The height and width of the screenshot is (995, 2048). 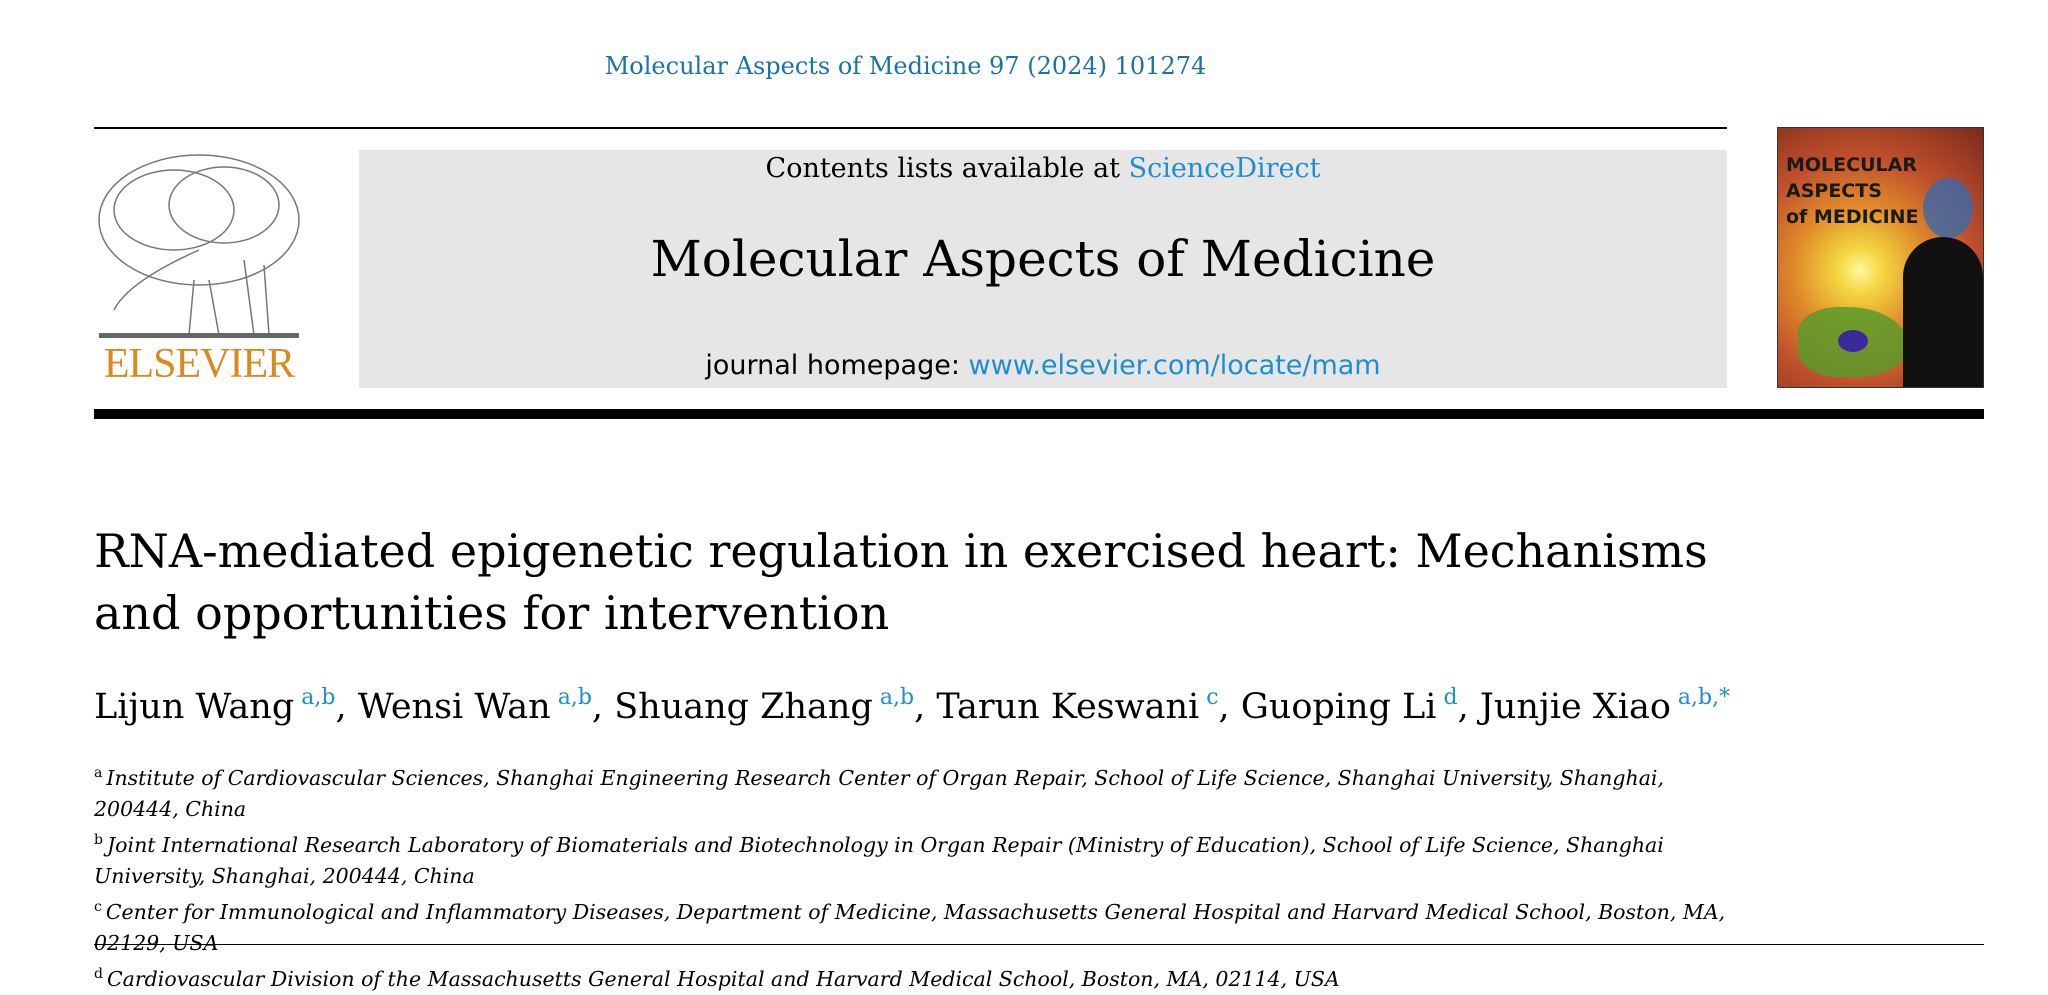 I want to click on header-divider, so click(x=1039, y=414).